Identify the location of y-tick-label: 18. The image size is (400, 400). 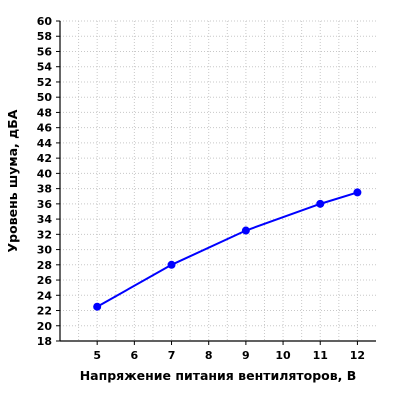
(44, 341).